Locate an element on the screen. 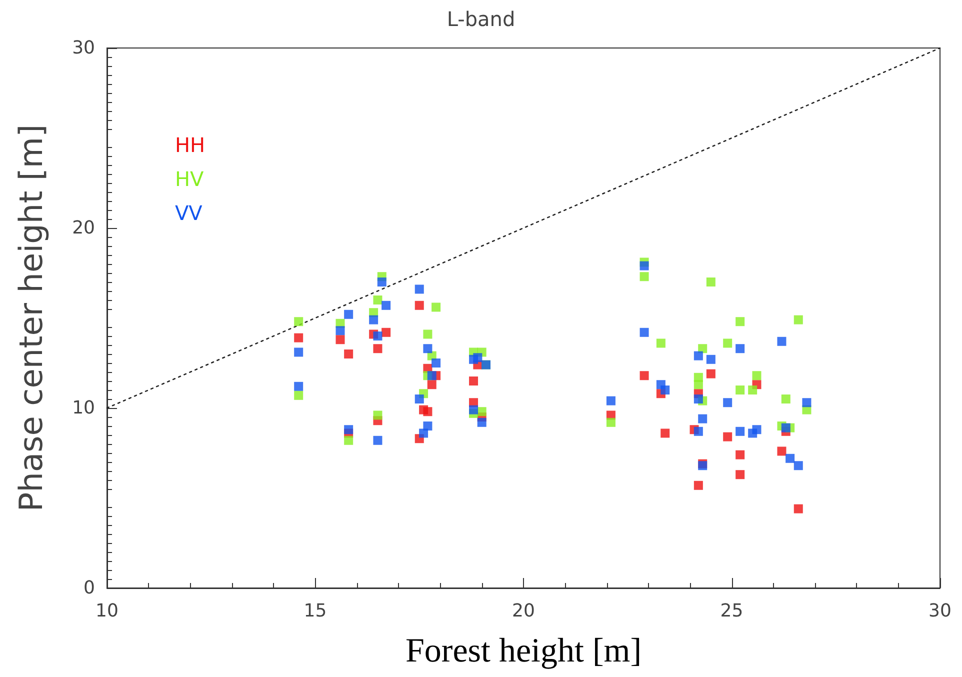 The width and height of the screenshot is (962, 677). chart-title: L-band is located at coordinates (481, 19).